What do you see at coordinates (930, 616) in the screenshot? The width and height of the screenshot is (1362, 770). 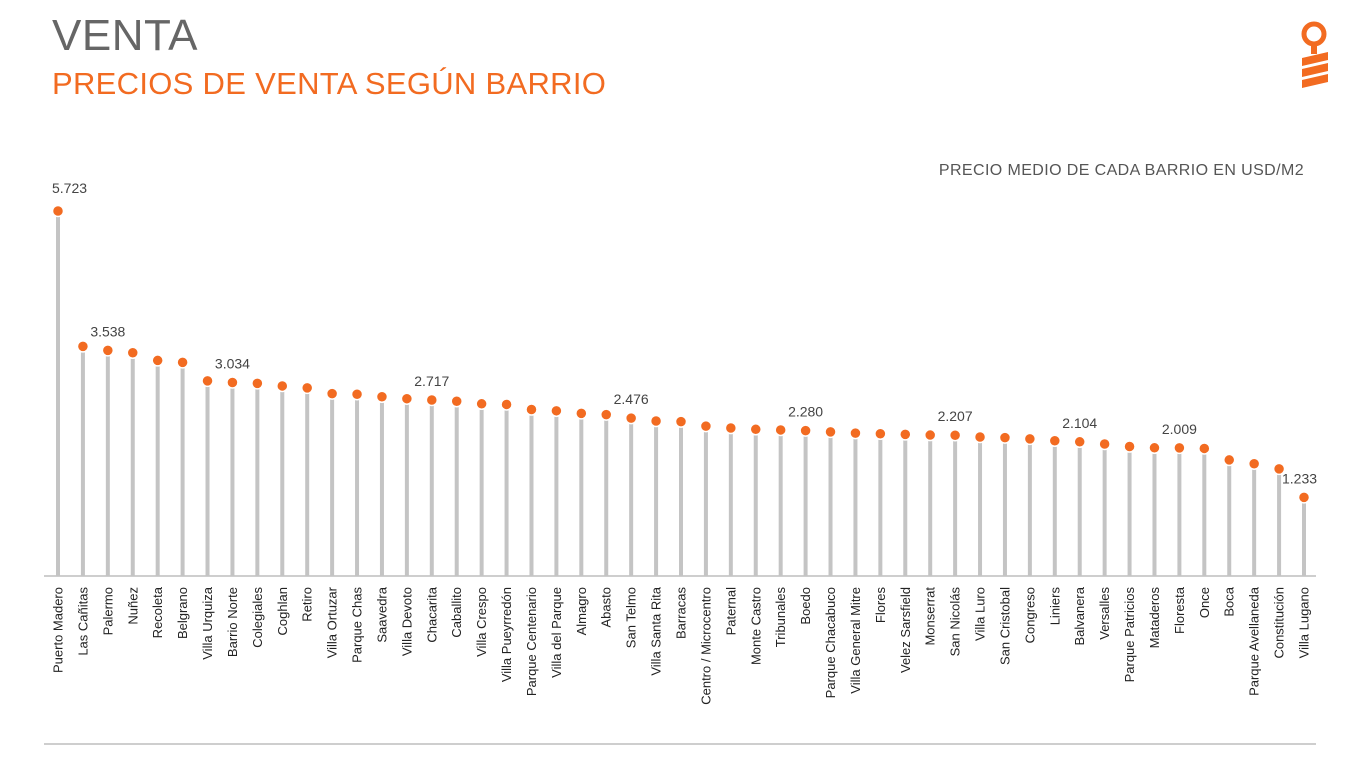 I see `x-tick-label: Monserrat` at bounding box center [930, 616].